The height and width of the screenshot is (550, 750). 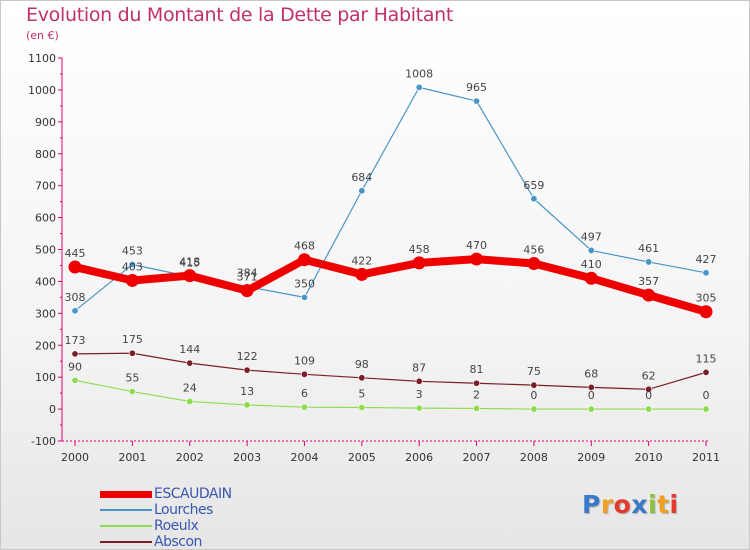 I want to click on y-tick-label: 1000, so click(x=42, y=90).